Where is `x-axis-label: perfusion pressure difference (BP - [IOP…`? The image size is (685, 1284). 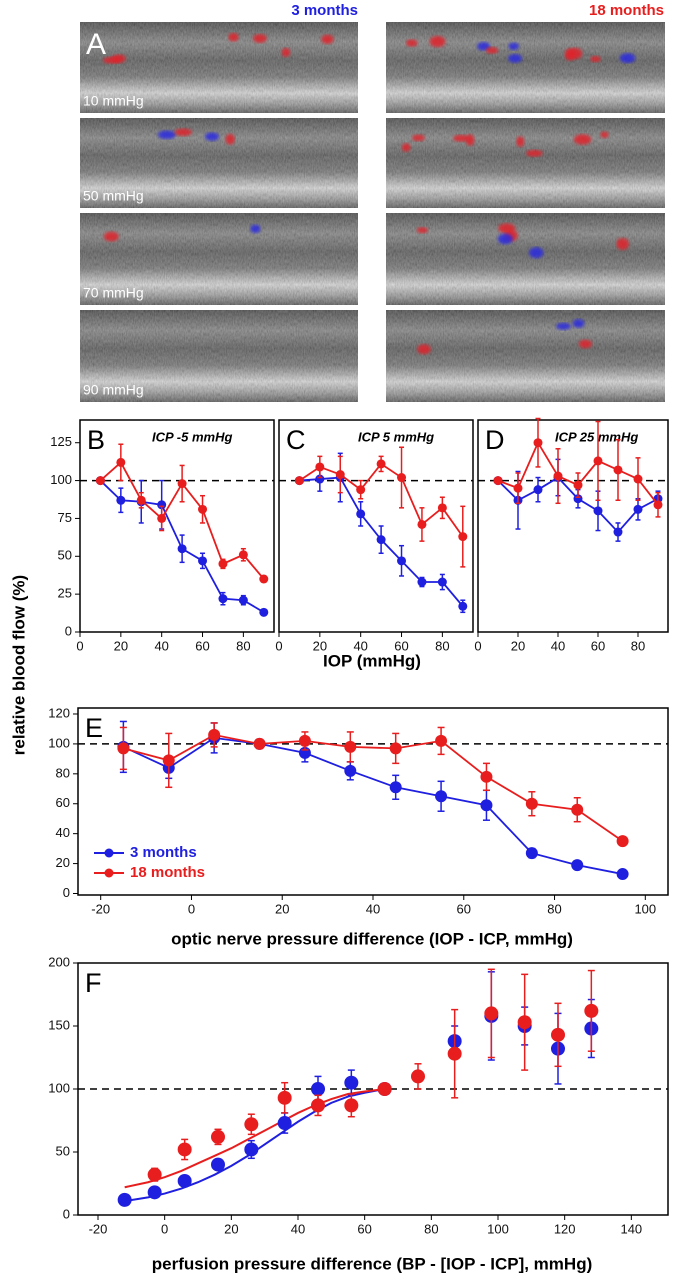
x-axis-label: perfusion pressure difference (BP - [IOP… is located at coordinates (372, 1263).